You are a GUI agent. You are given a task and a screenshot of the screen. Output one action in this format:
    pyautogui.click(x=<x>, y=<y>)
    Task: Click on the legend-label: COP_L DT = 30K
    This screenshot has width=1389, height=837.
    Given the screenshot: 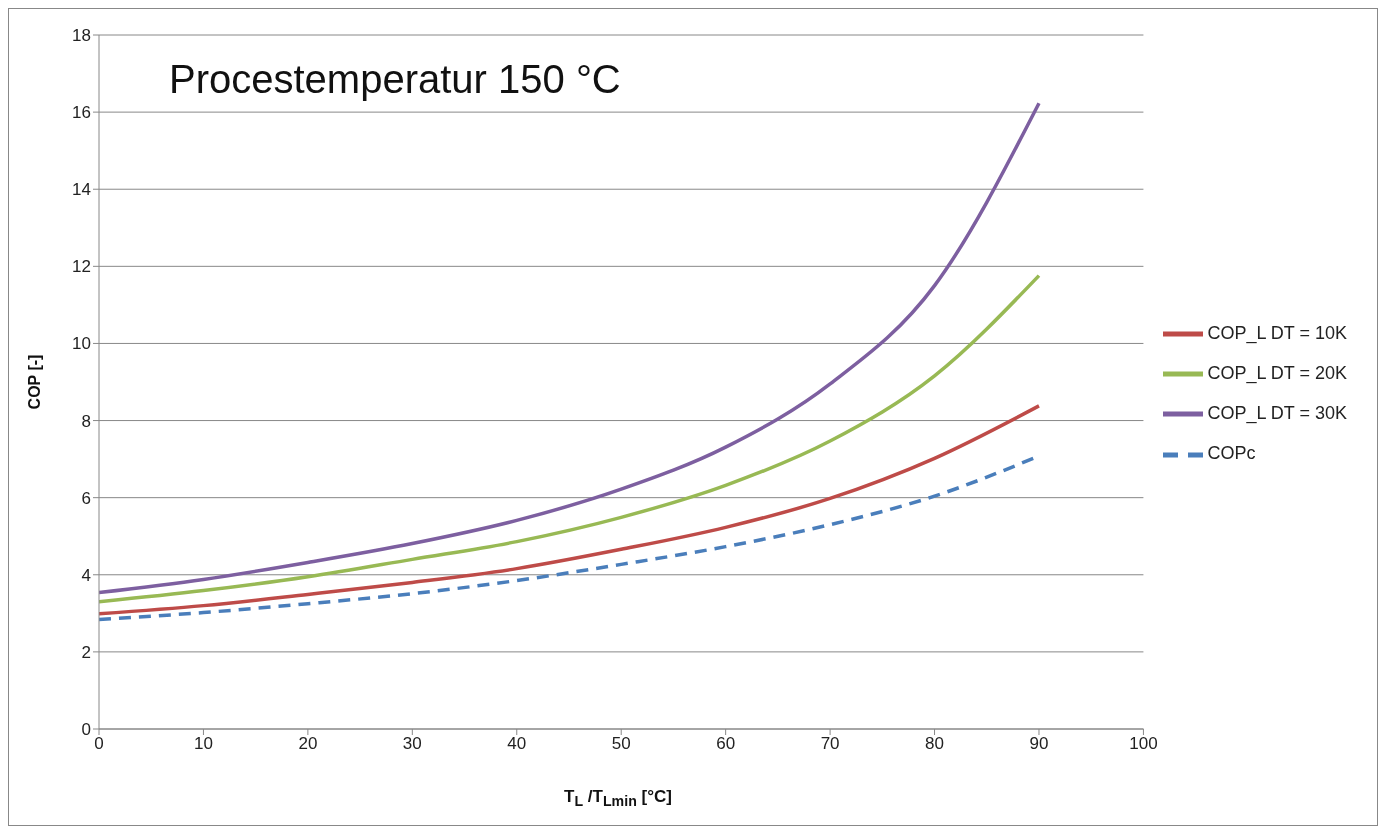 What is the action you would take?
    pyautogui.click(x=1277, y=413)
    